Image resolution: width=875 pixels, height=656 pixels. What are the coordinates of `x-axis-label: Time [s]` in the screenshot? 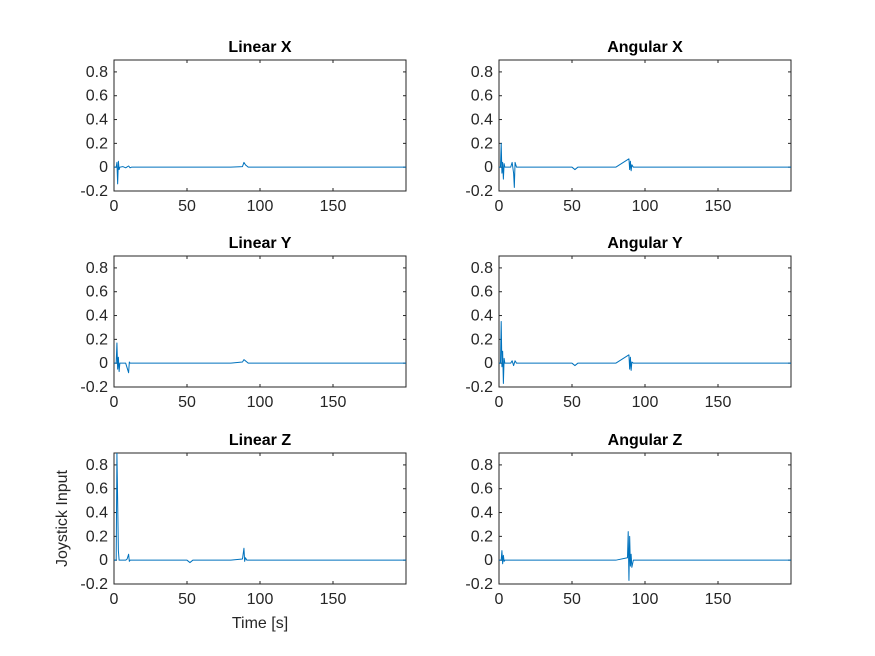 It's located at (260, 623).